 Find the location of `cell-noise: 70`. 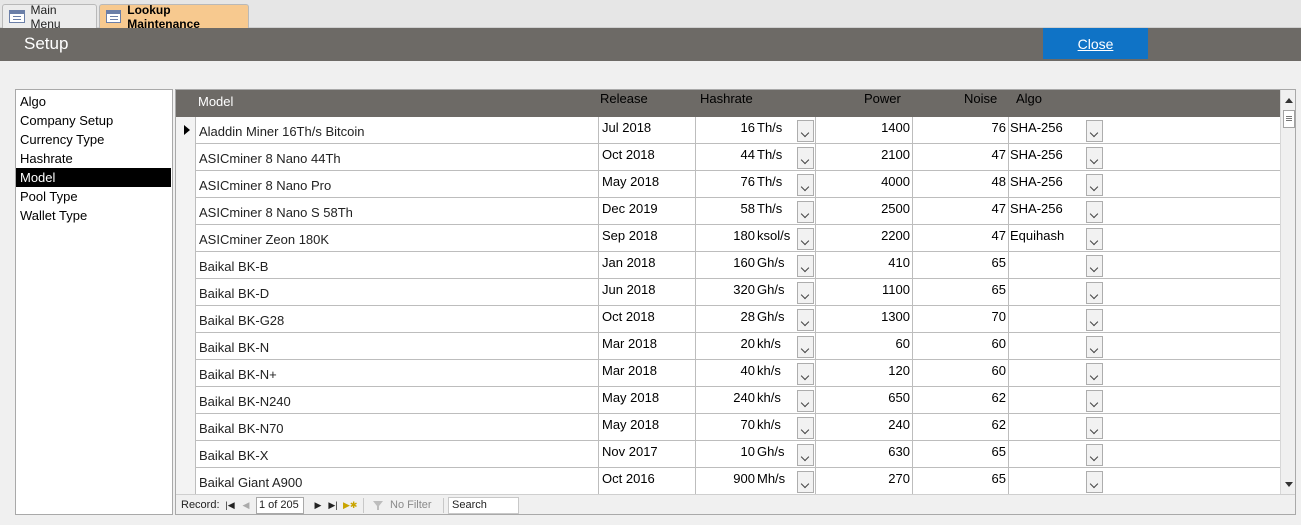

cell-noise: 70 is located at coordinates (959, 319).